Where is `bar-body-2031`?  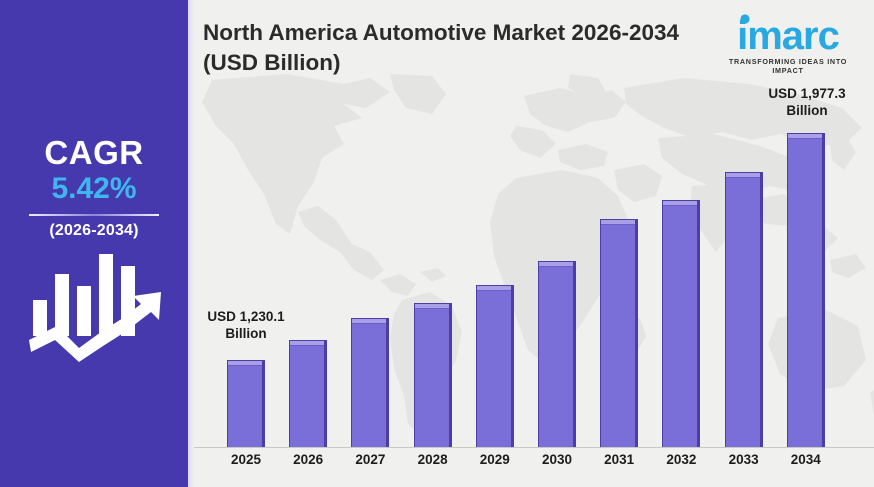 bar-body-2031 is located at coordinates (621, 335).